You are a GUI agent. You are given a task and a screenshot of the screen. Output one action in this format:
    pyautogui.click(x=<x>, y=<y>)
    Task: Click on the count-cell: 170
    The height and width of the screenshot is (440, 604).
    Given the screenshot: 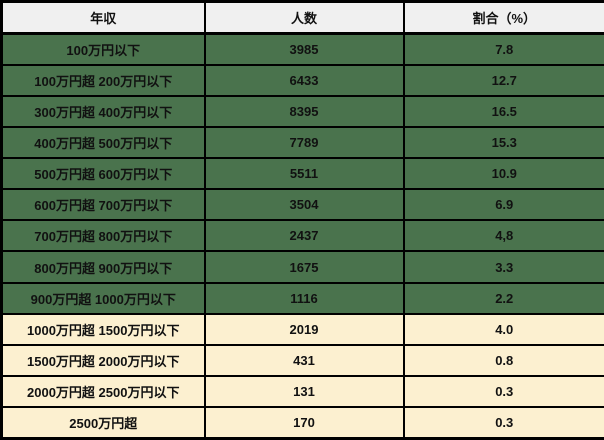 What is the action you would take?
    pyautogui.click(x=304, y=423)
    